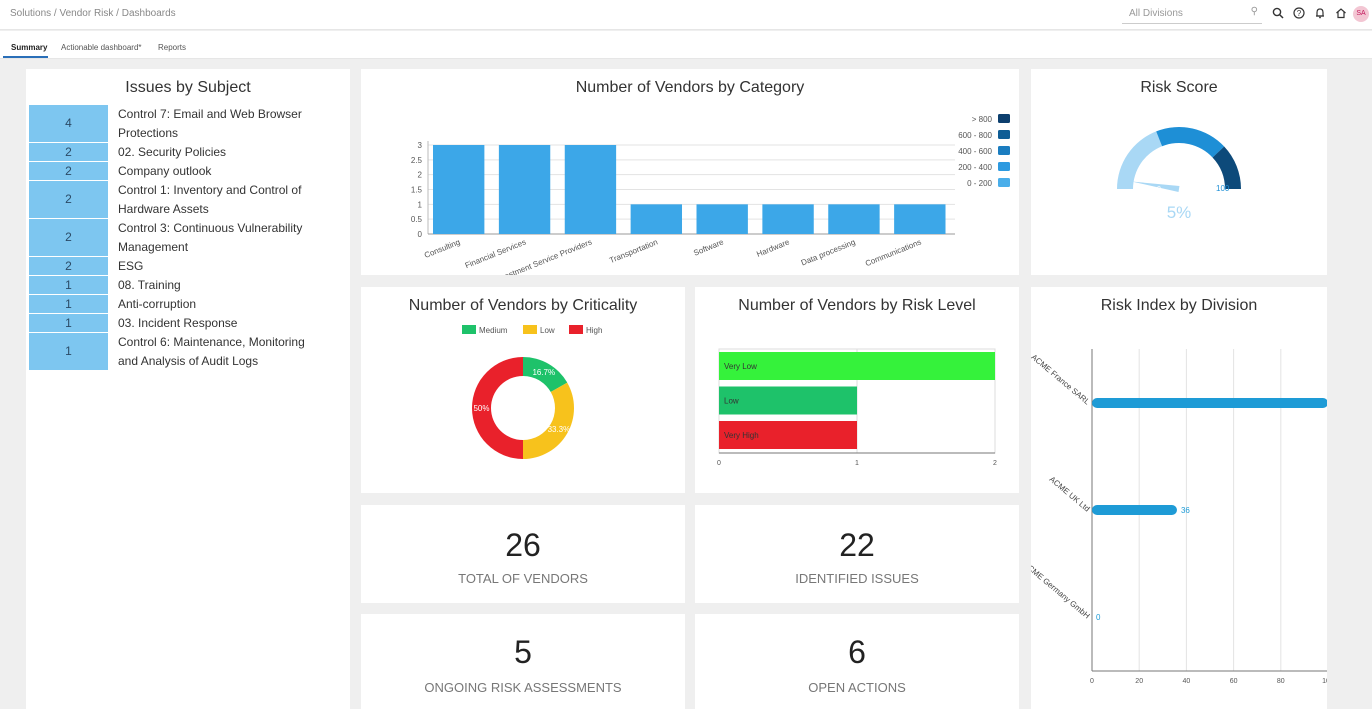  I want to click on criticality-value-label: 33.3%, so click(559, 429).